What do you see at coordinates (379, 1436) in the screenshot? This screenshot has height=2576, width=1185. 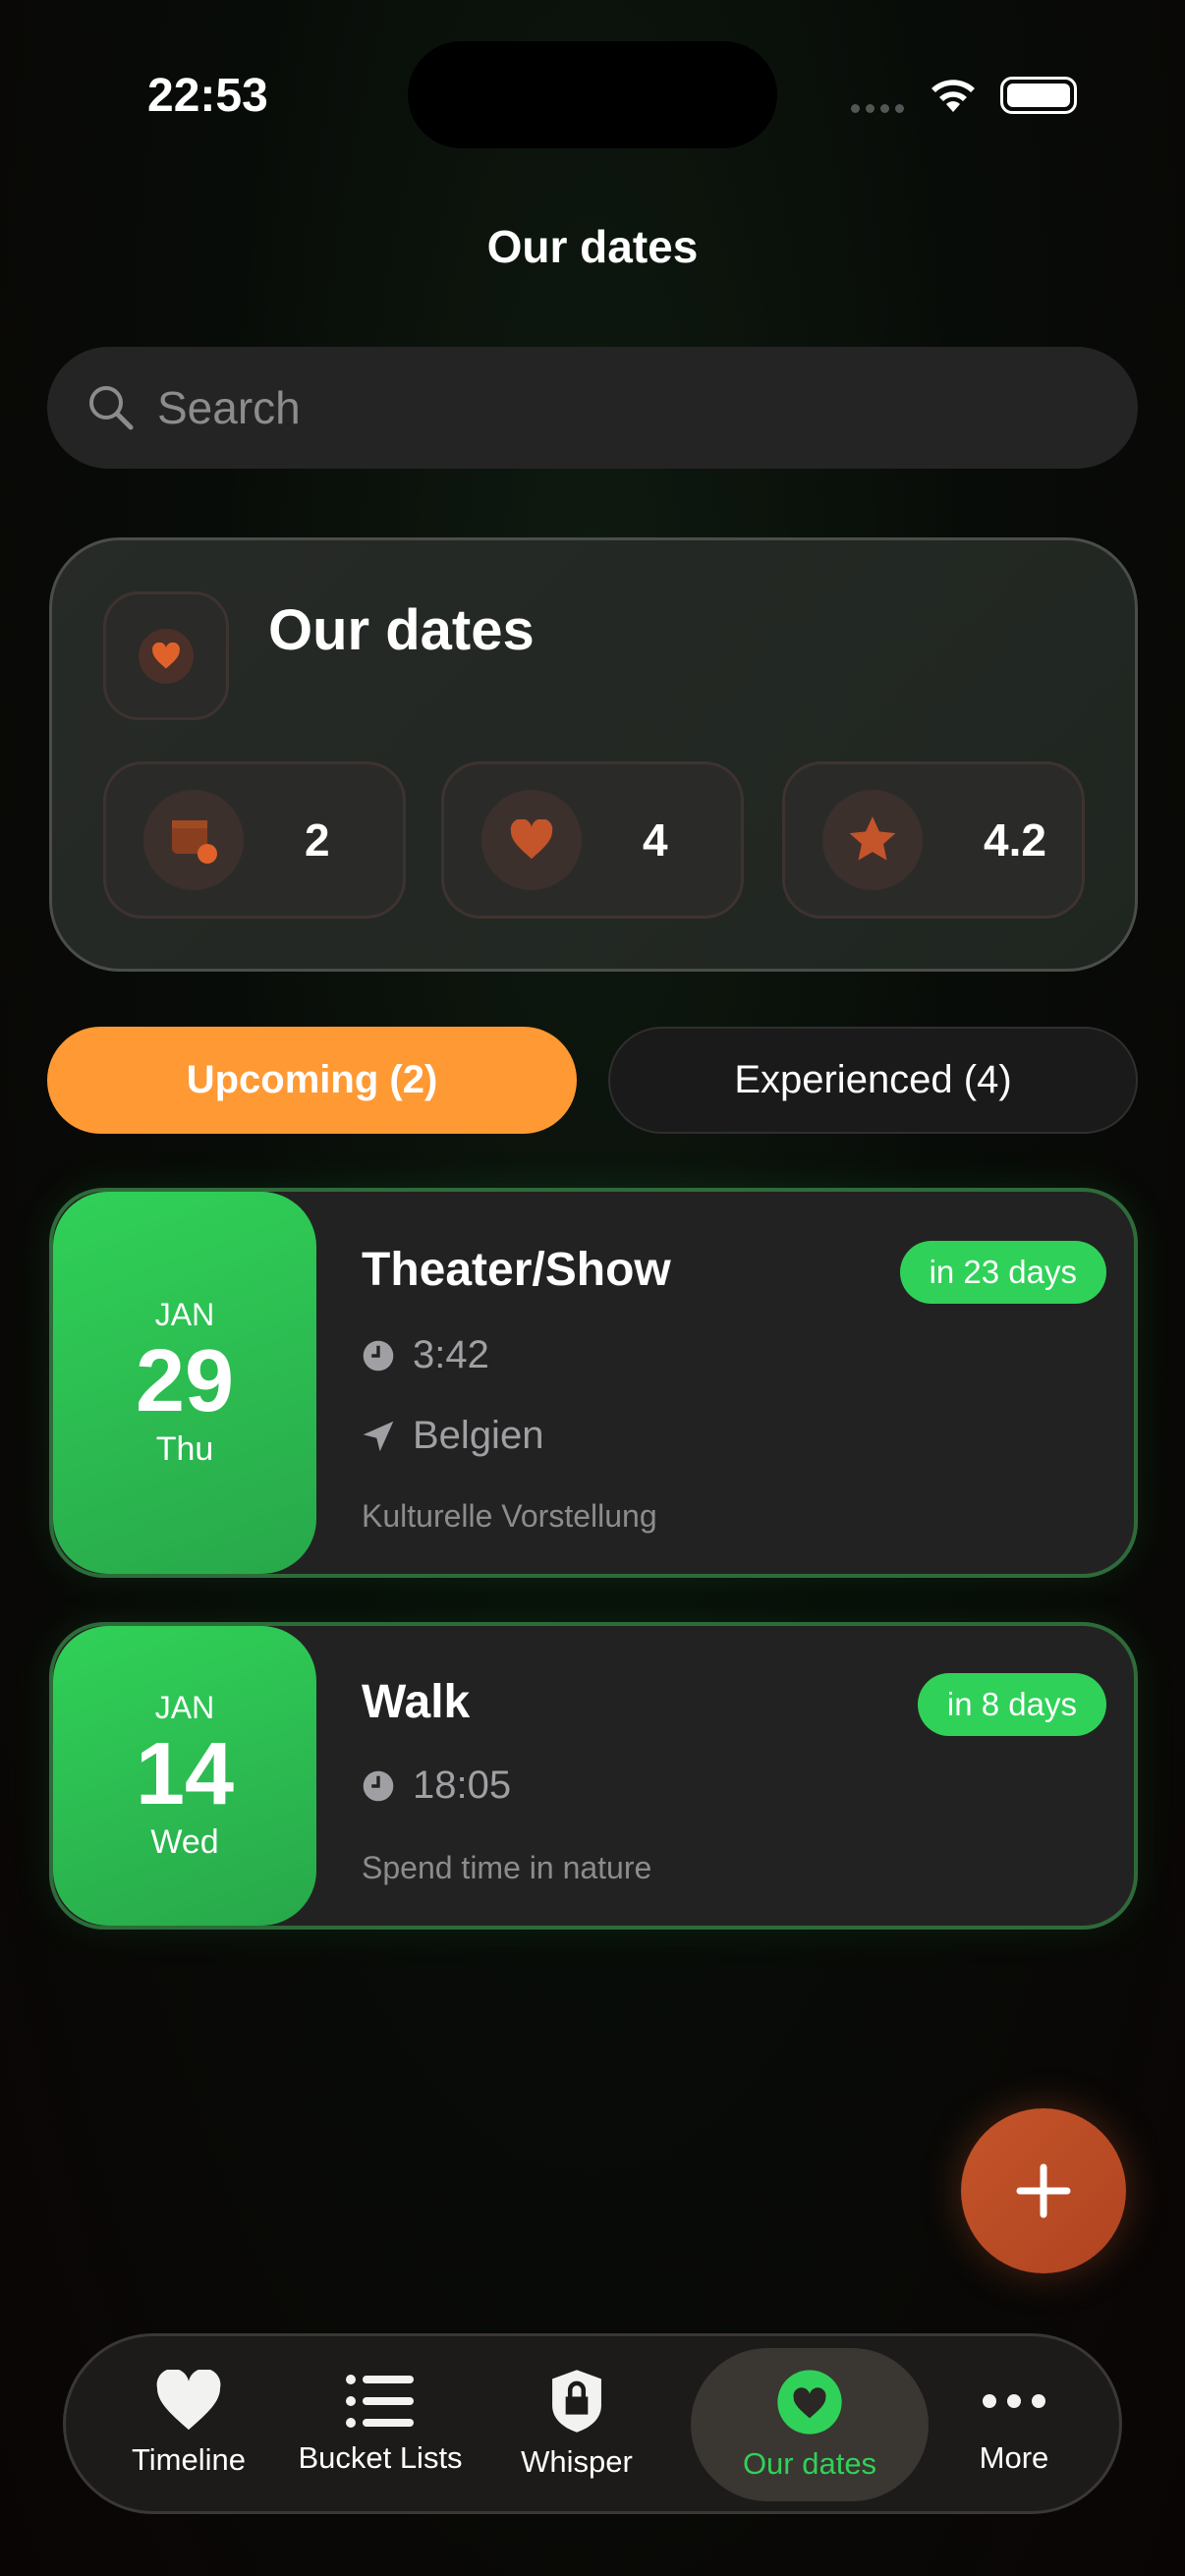 I see `location-arrow-icon` at bounding box center [379, 1436].